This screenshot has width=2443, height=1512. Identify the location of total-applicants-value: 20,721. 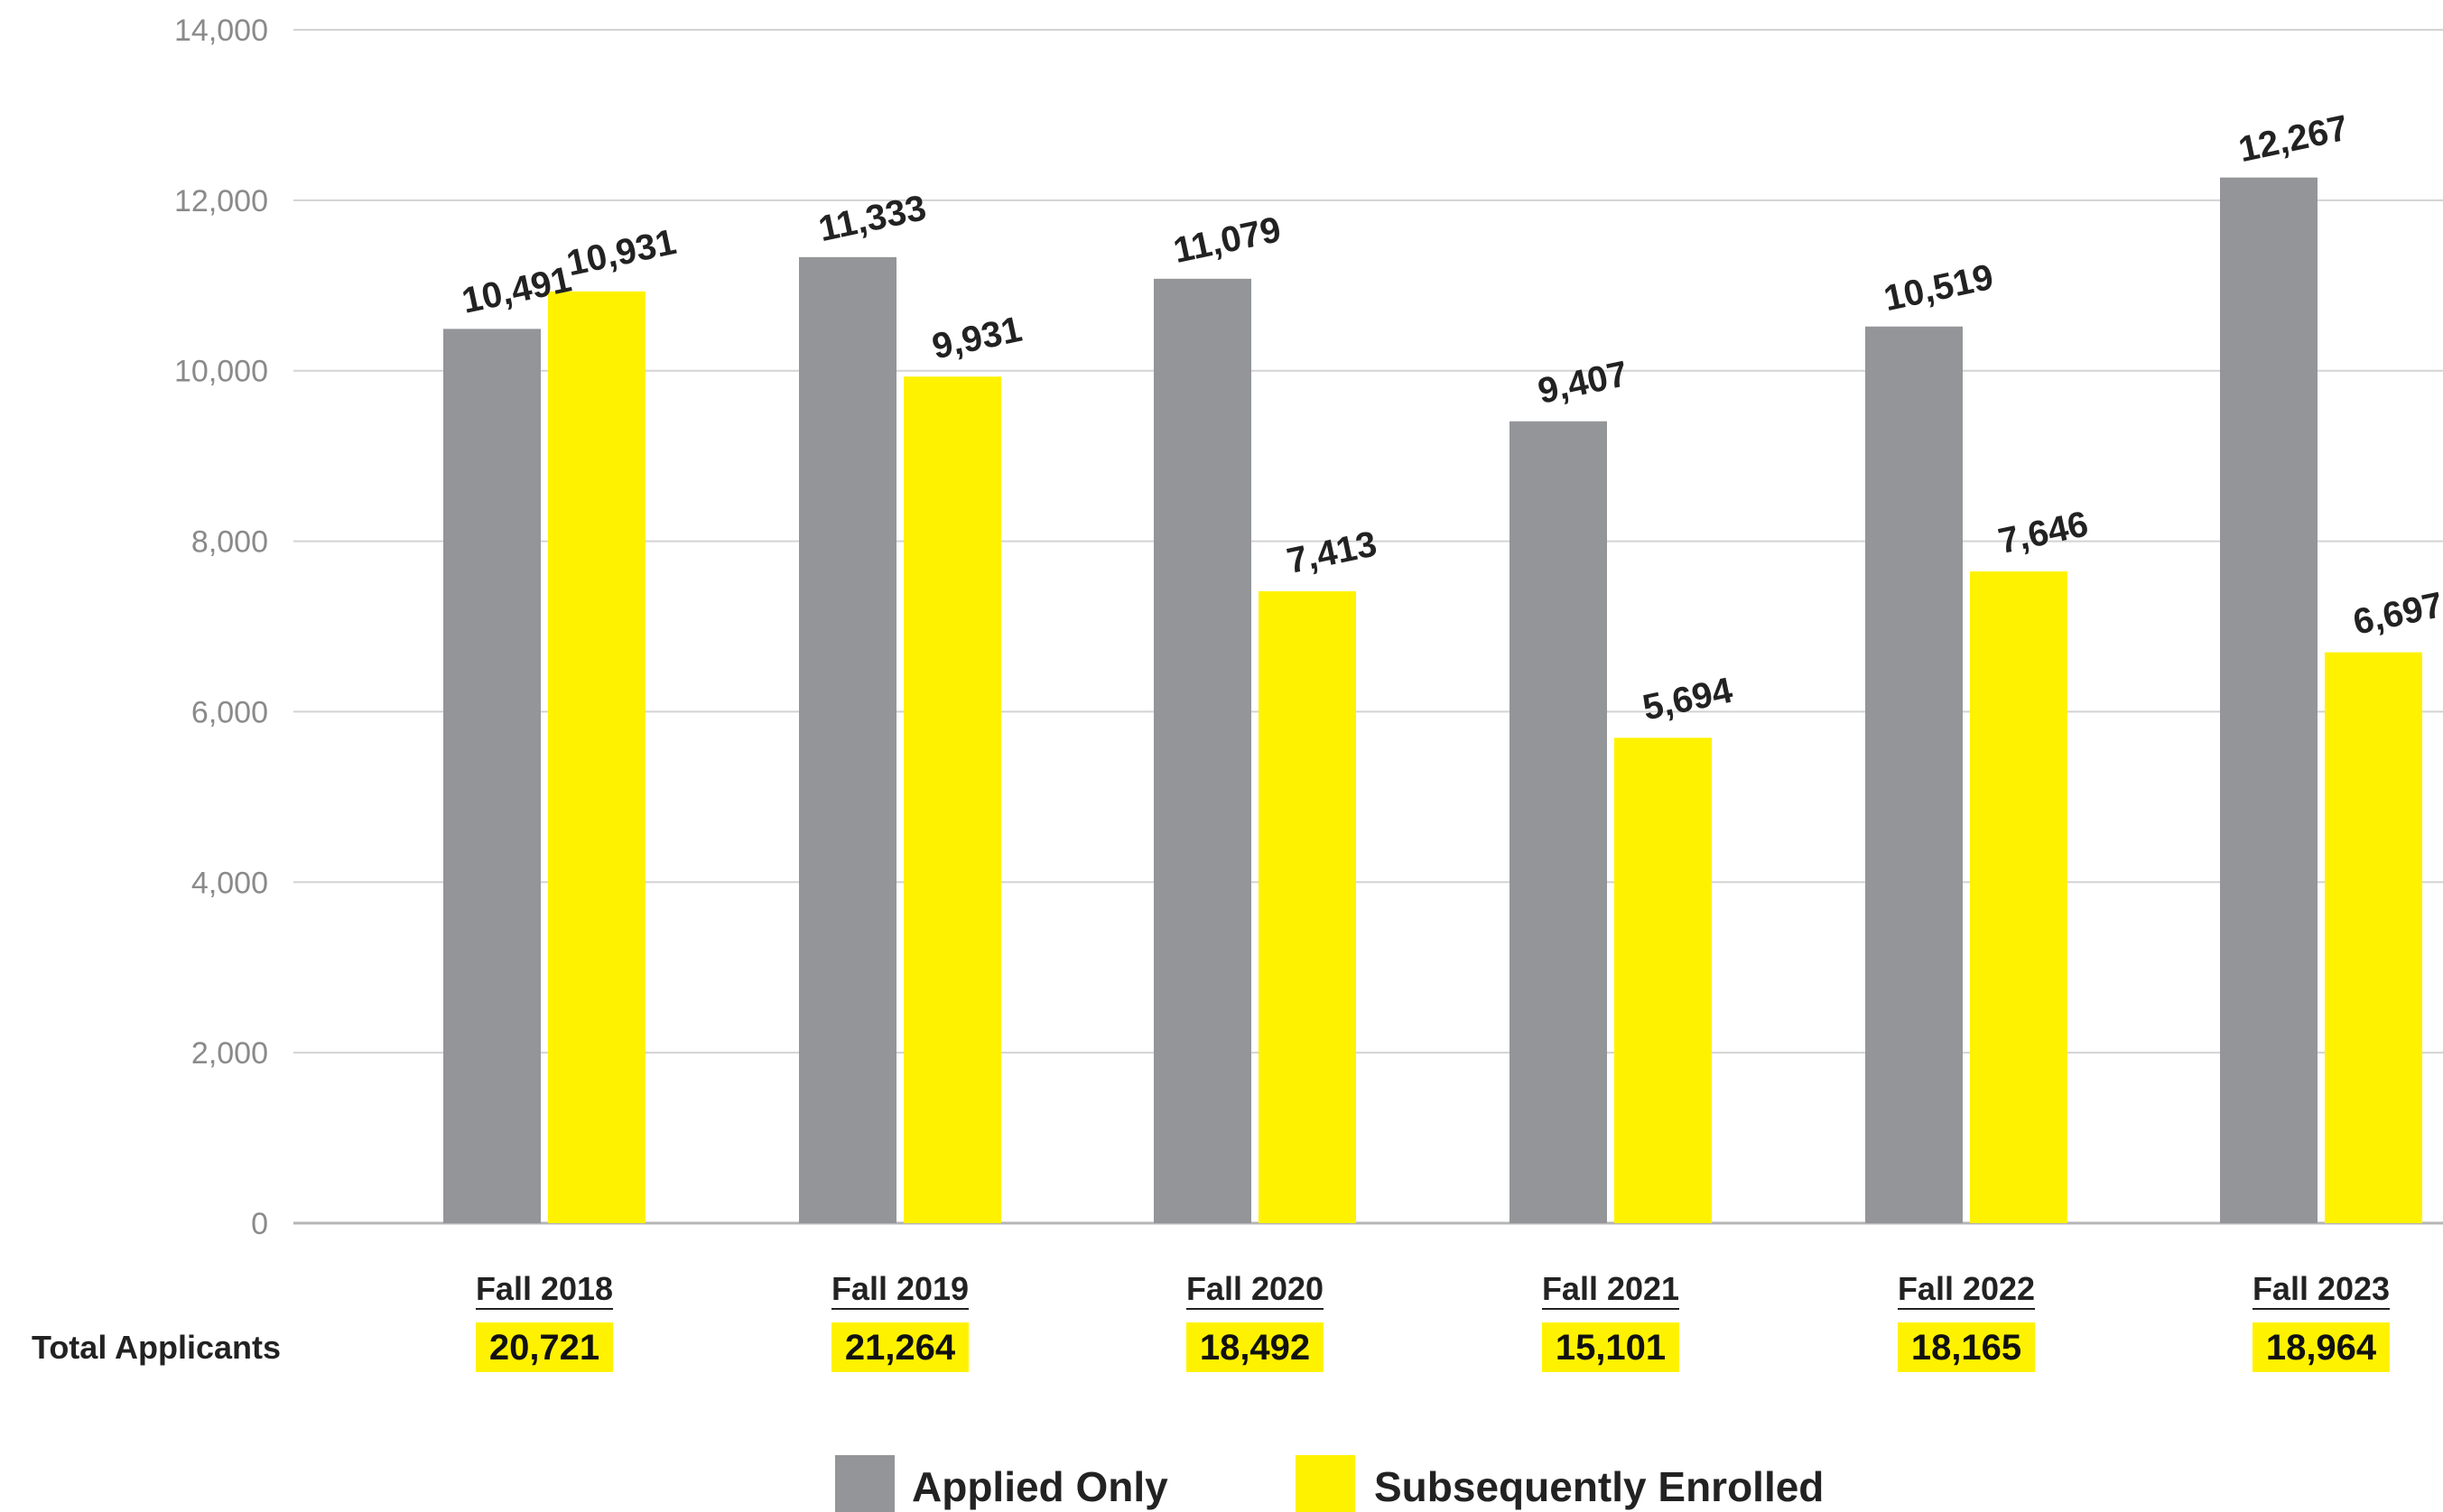
(544, 1348).